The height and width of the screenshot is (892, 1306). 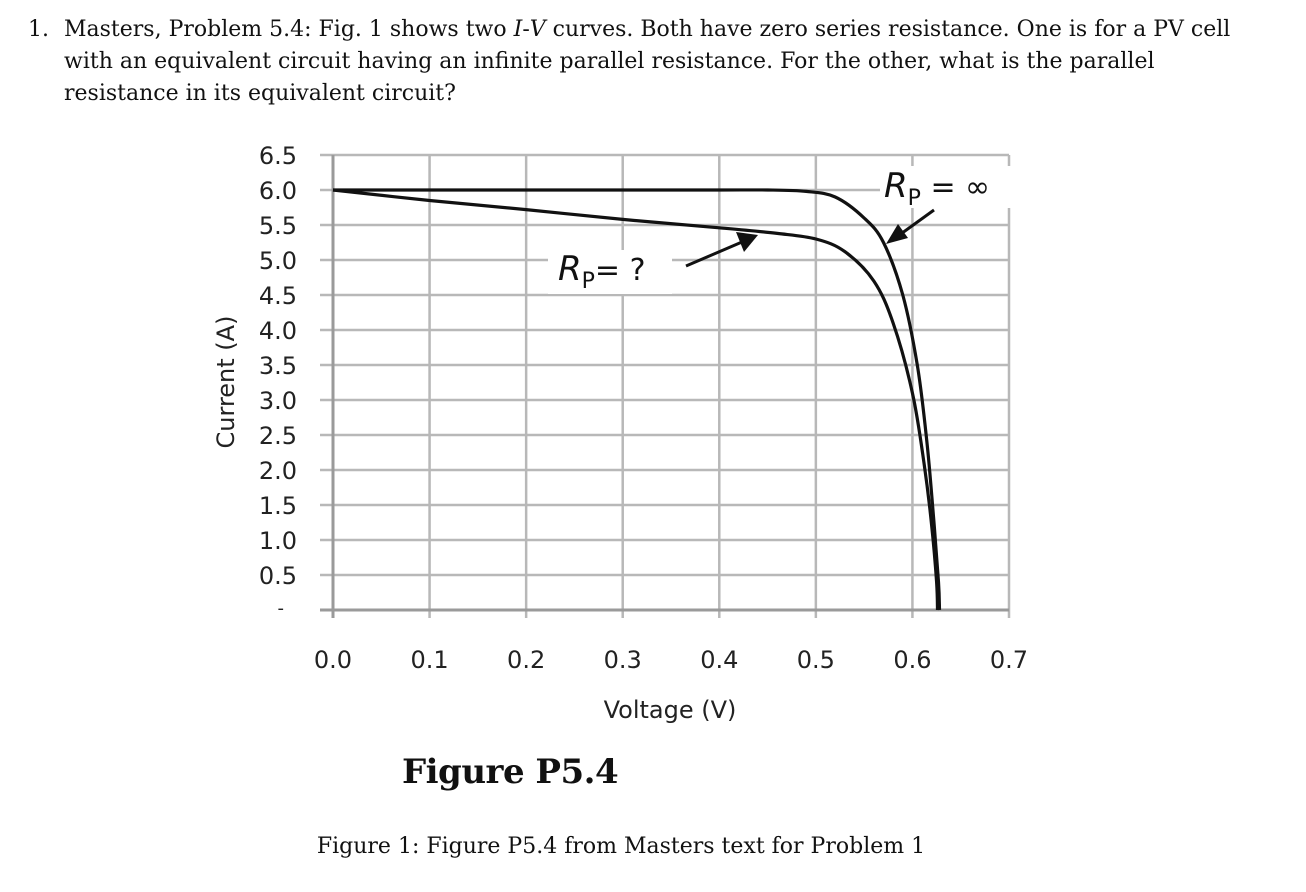 I want to click on annotation-rp-unknown: RP= ?, so click(x=602, y=271).